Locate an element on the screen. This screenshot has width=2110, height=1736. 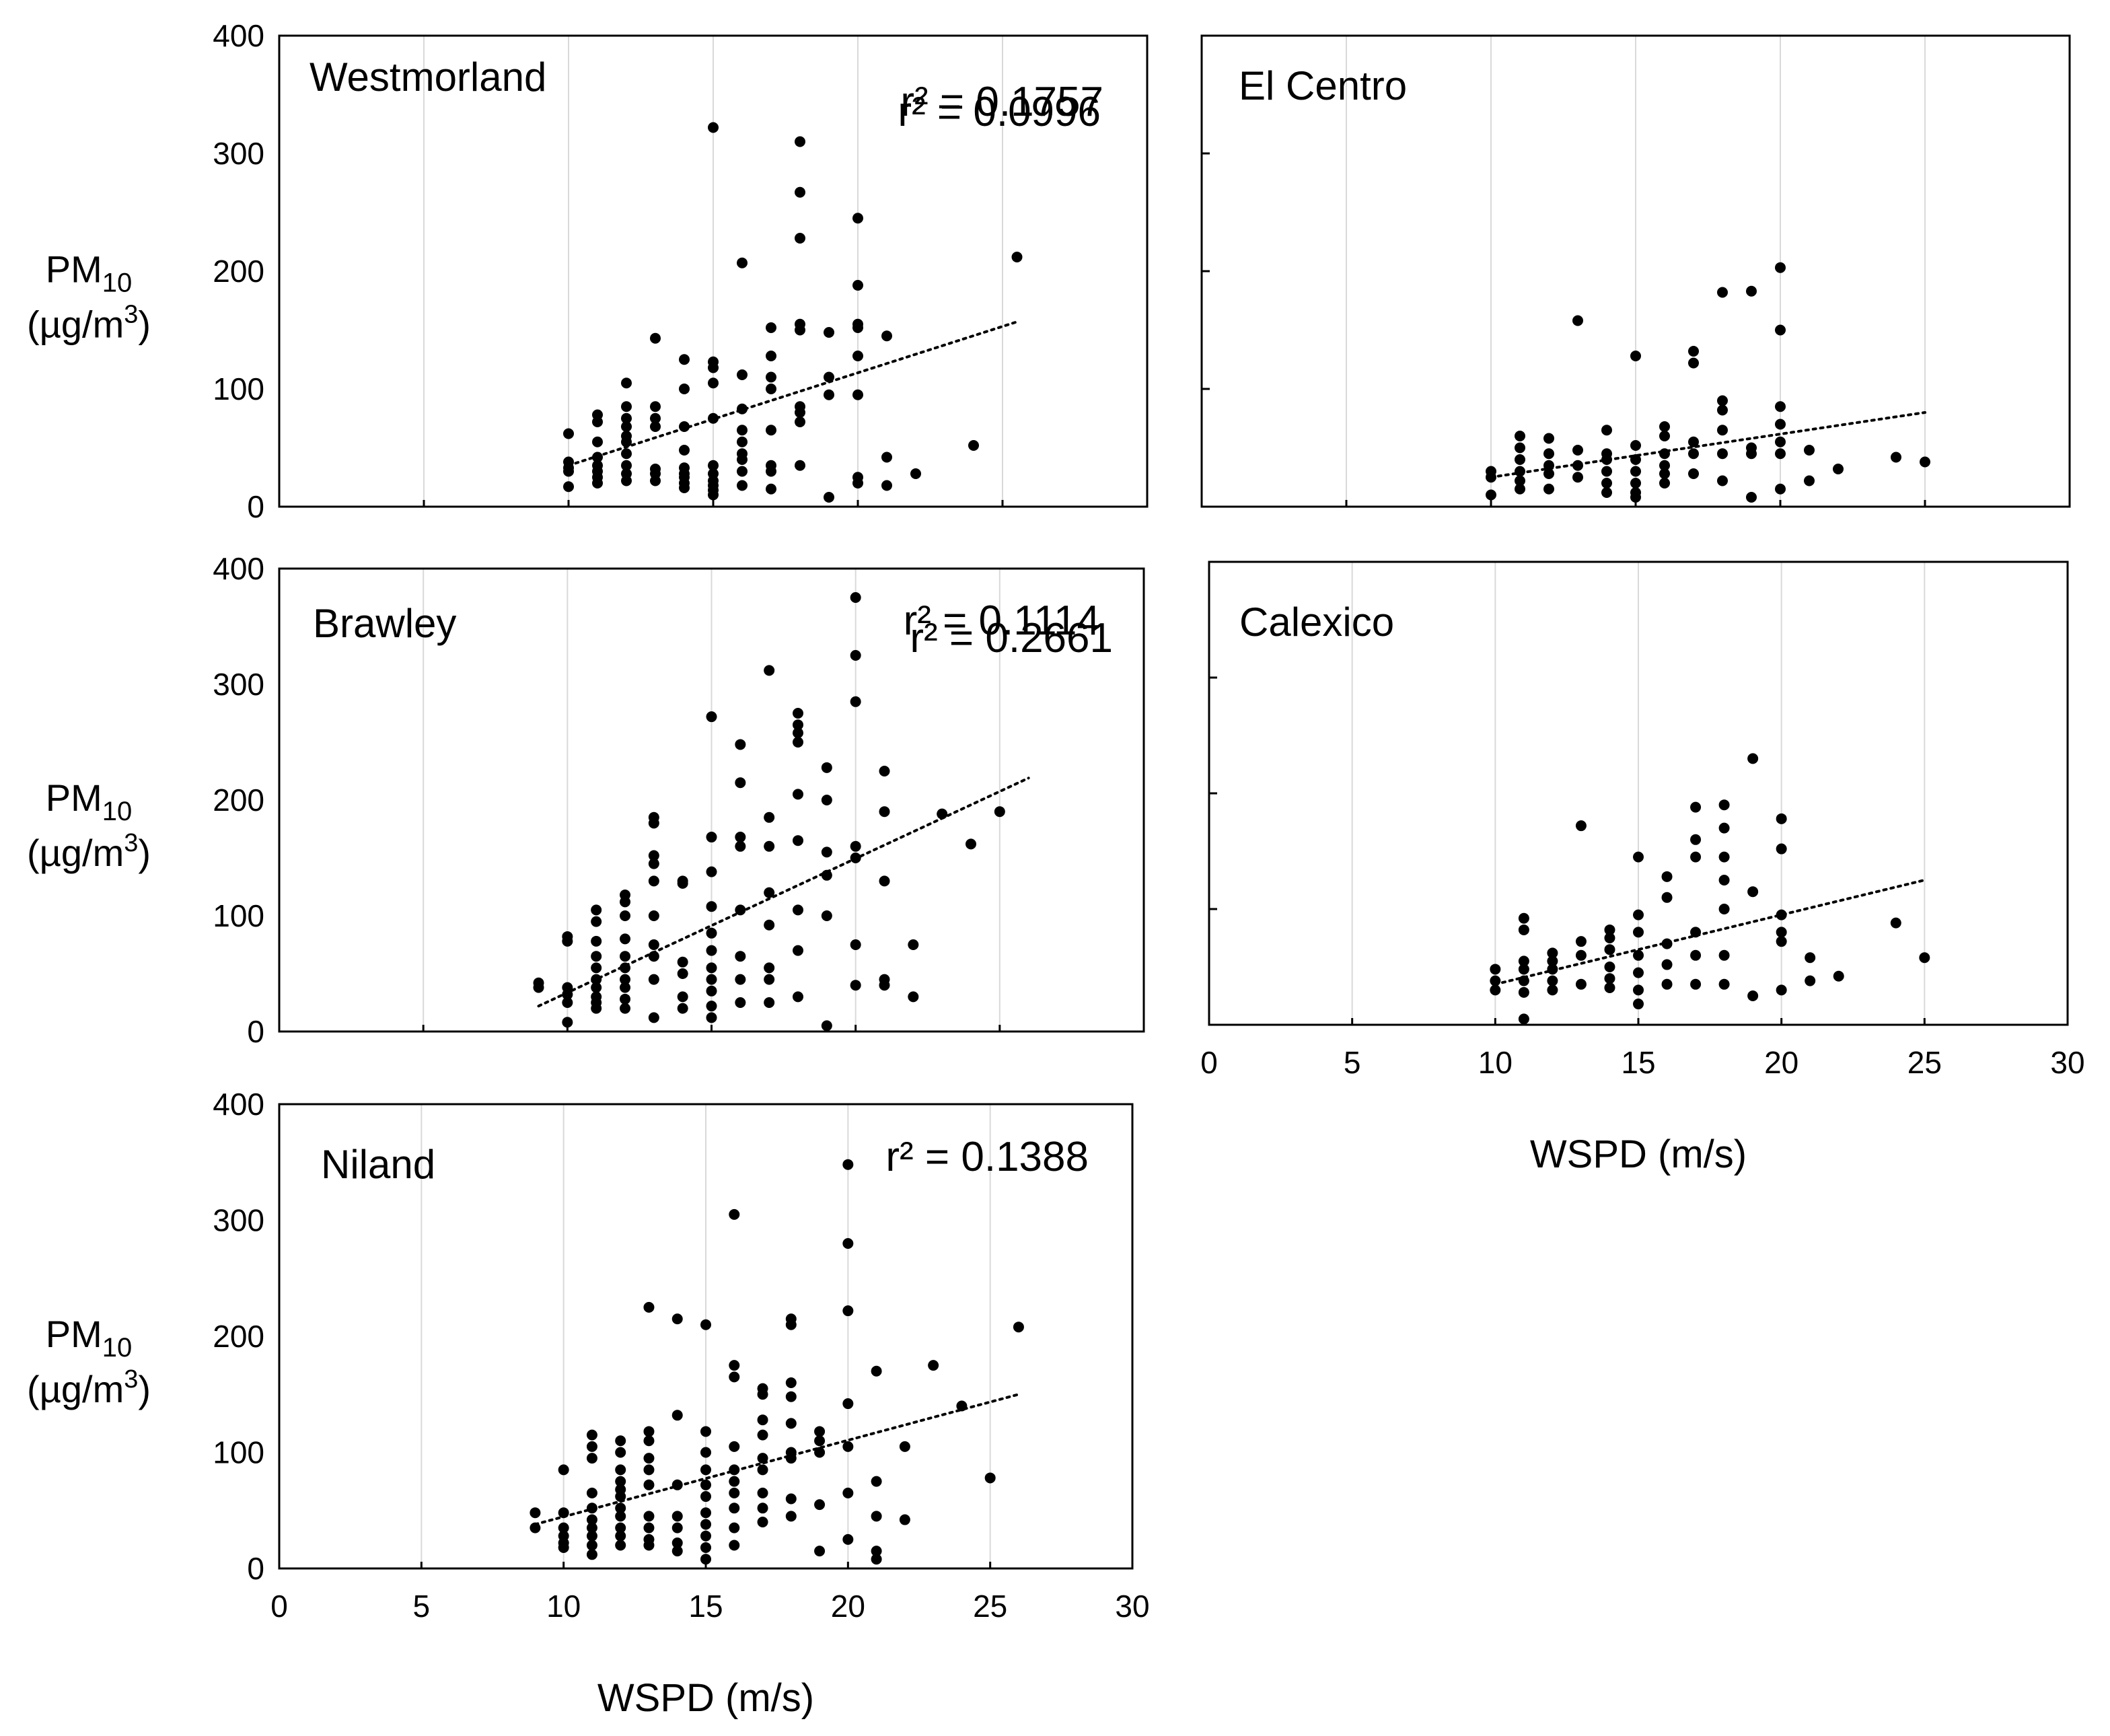
y-tick-label: 300 is located at coordinates (238, 153).